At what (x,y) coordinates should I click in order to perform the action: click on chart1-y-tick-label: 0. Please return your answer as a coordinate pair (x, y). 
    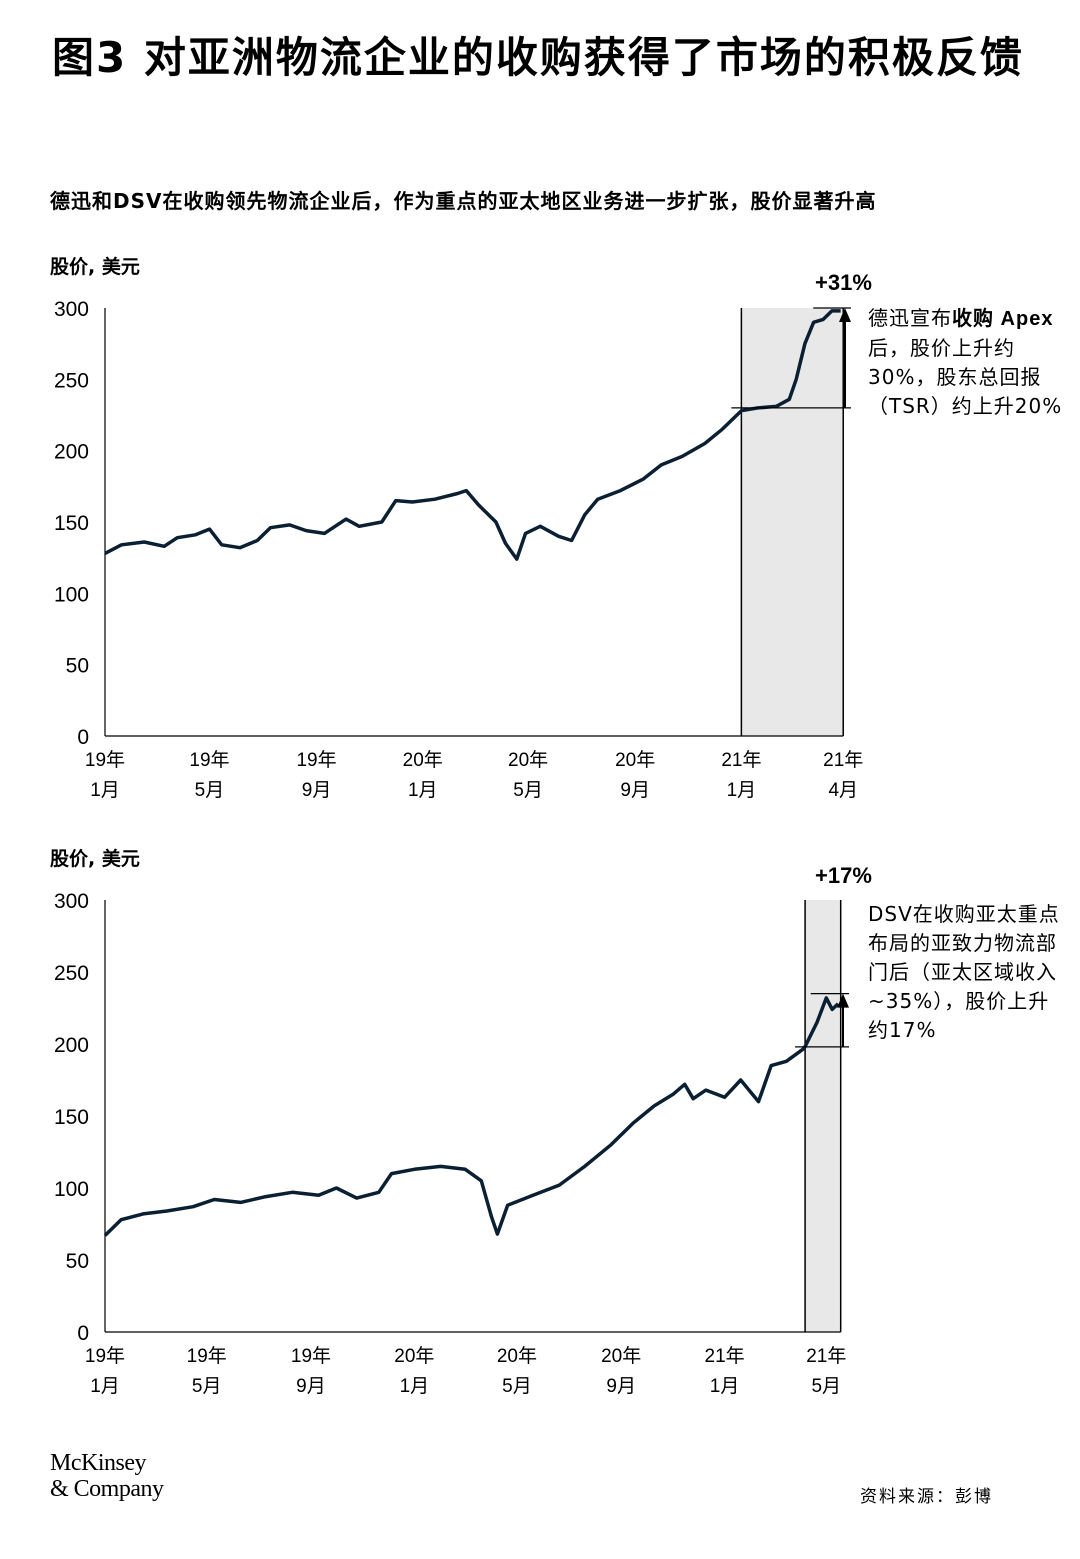
    Looking at the image, I should click on (83, 737).